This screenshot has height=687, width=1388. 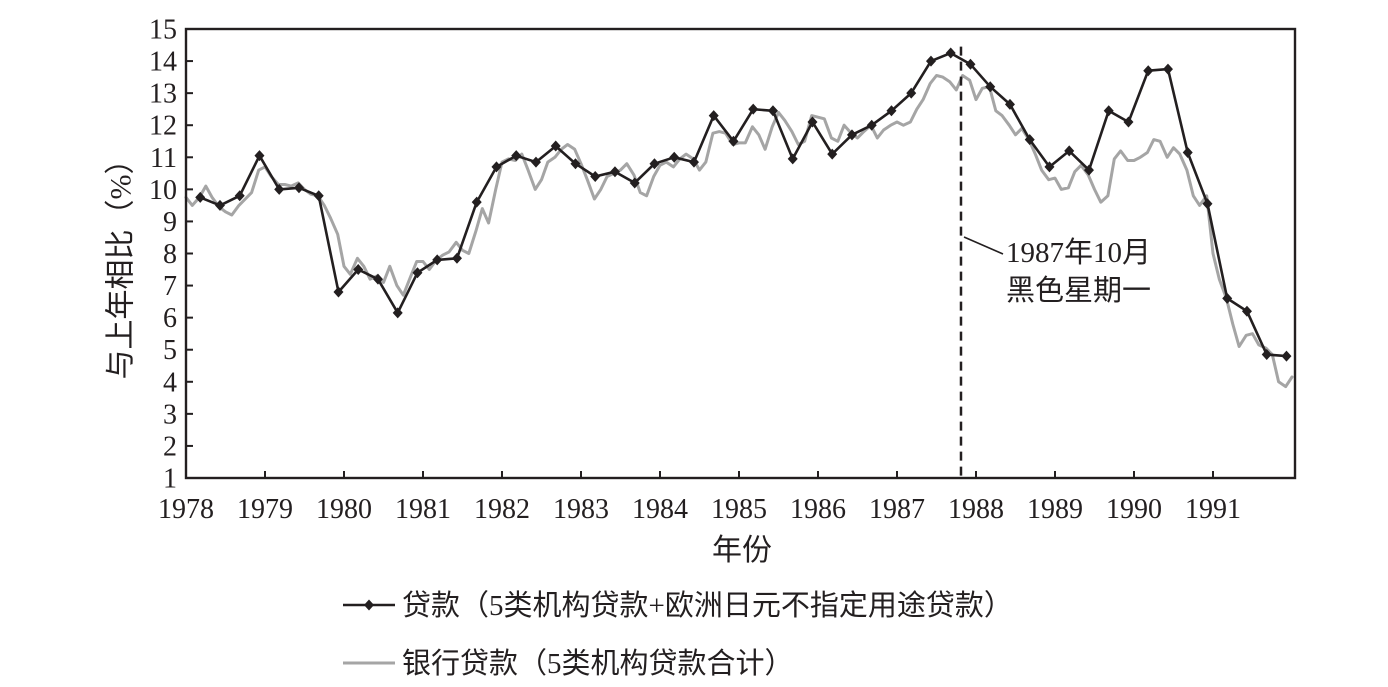 What do you see at coordinates (742, 550) in the screenshot?
I see `x-axis-title: 年份` at bounding box center [742, 550].